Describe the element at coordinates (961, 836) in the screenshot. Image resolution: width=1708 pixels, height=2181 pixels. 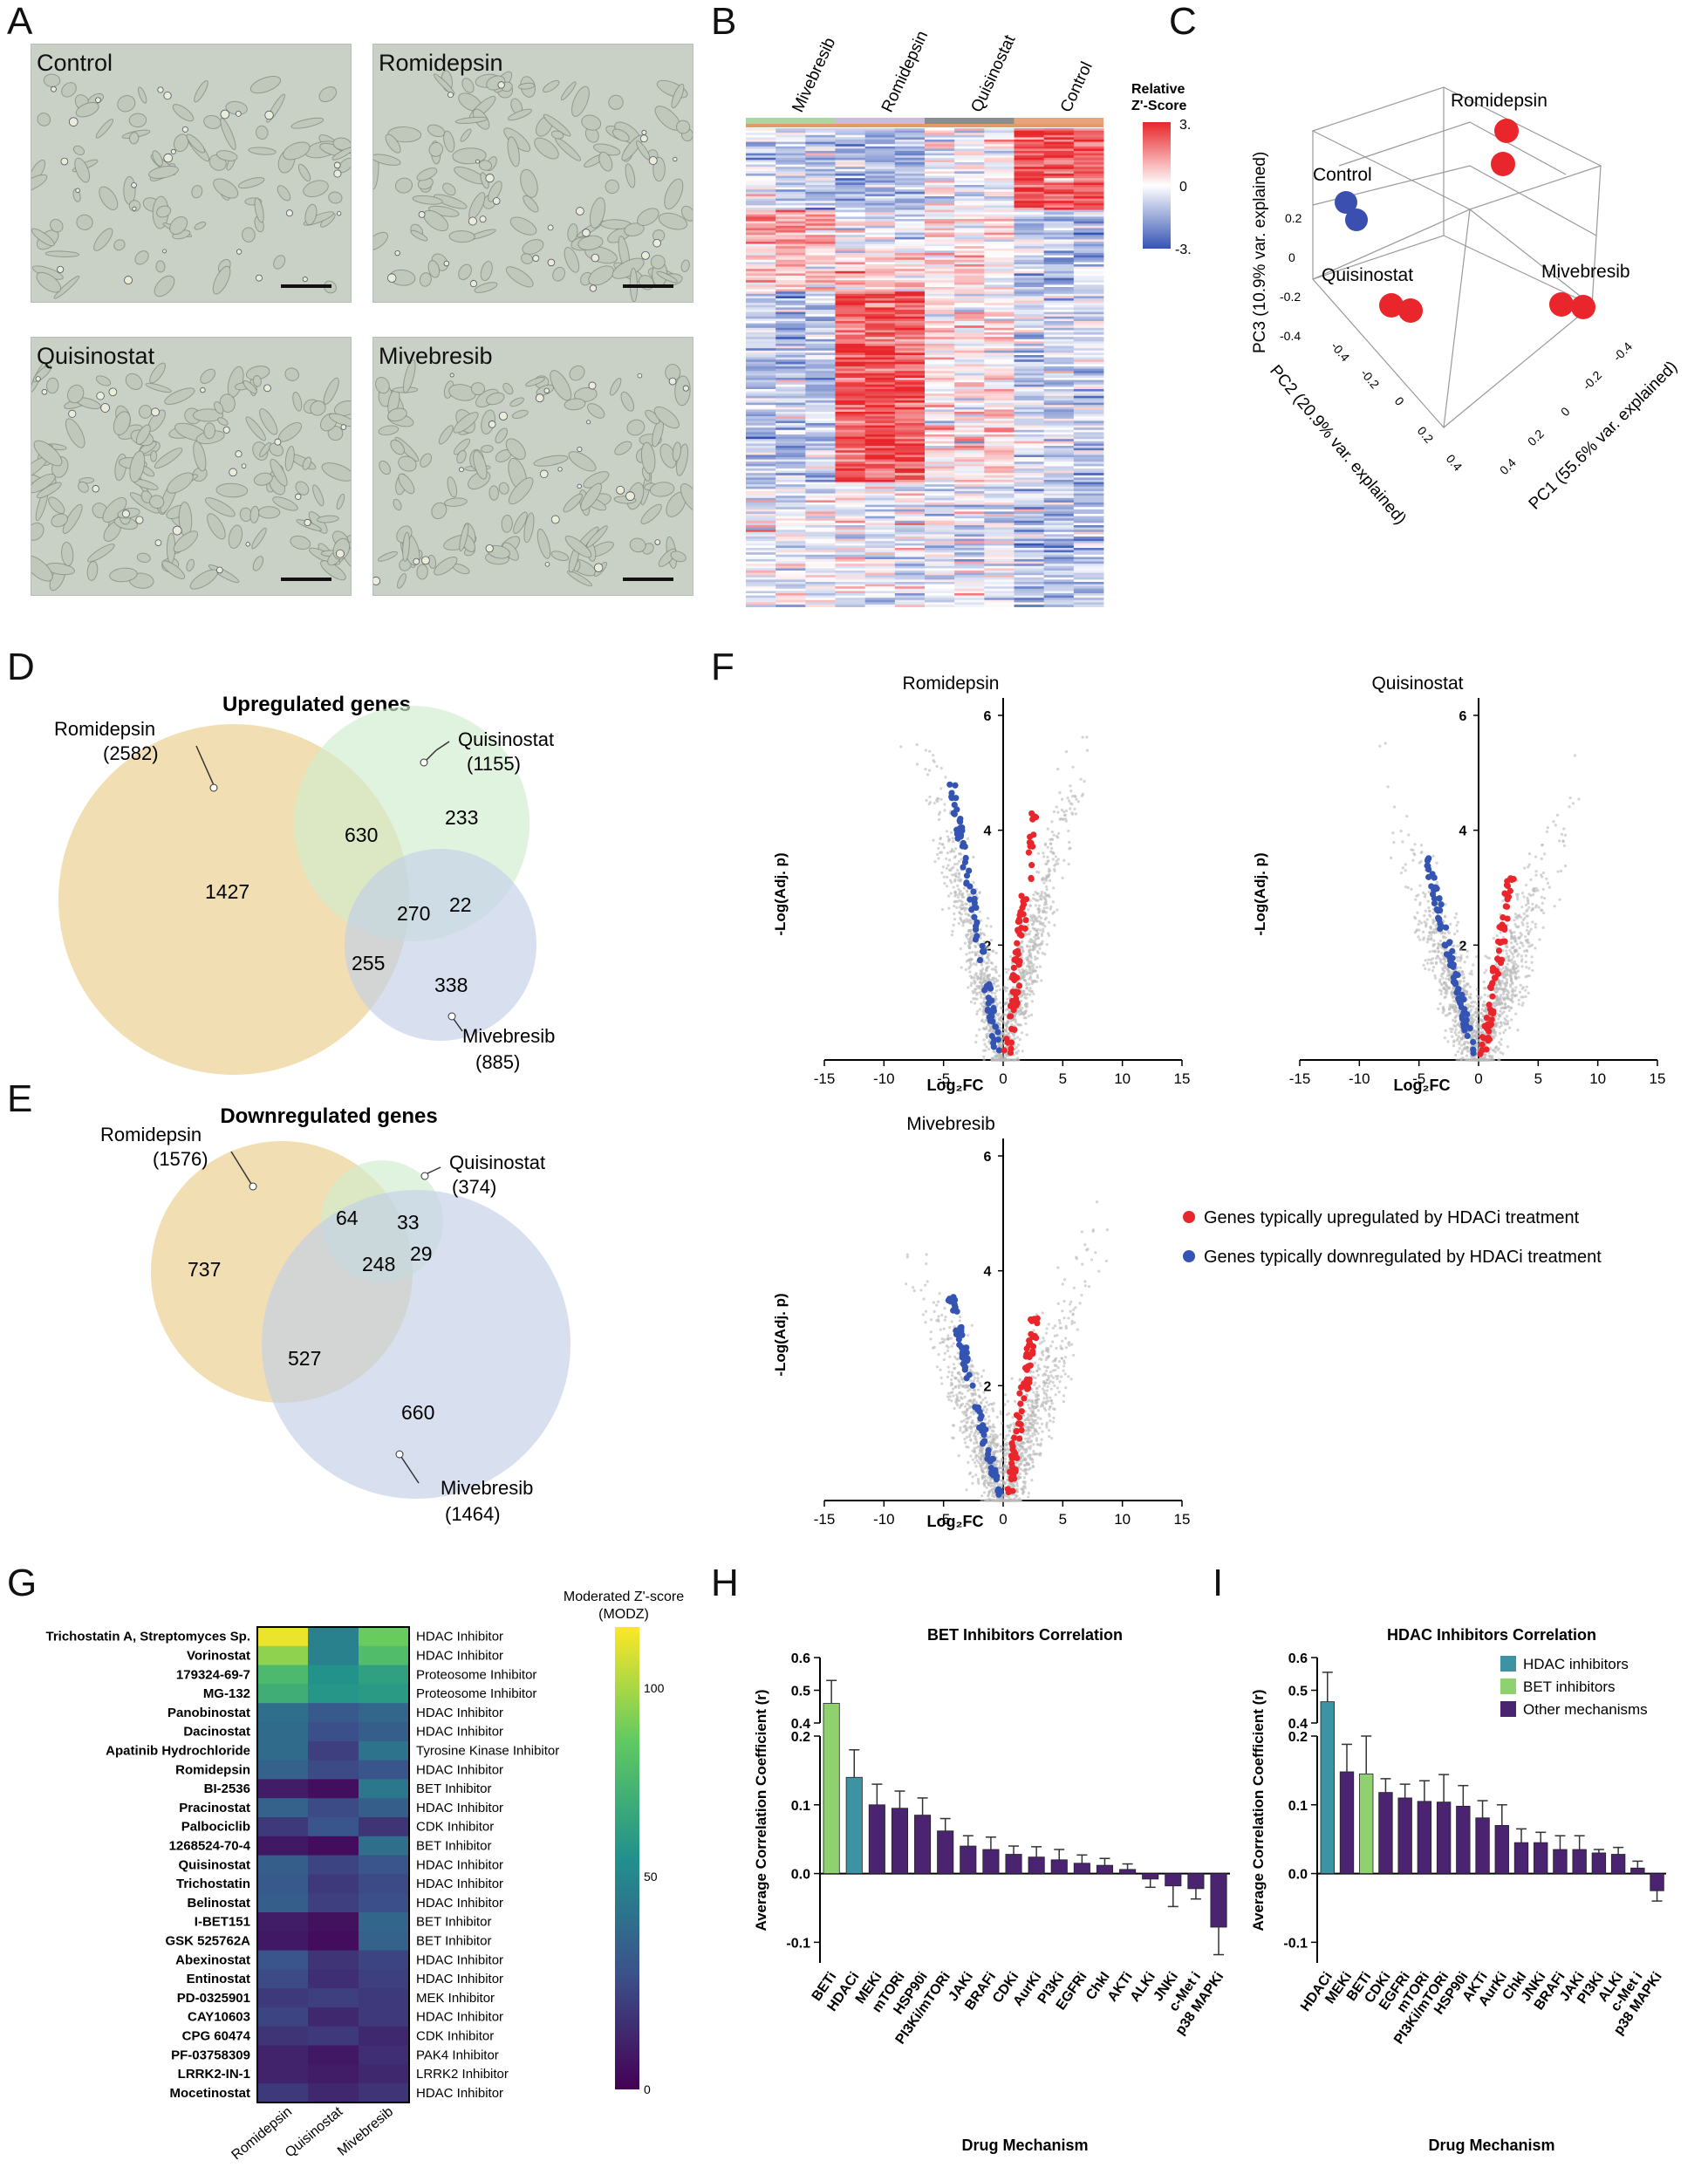
I see `volcano-point-down` at that location.